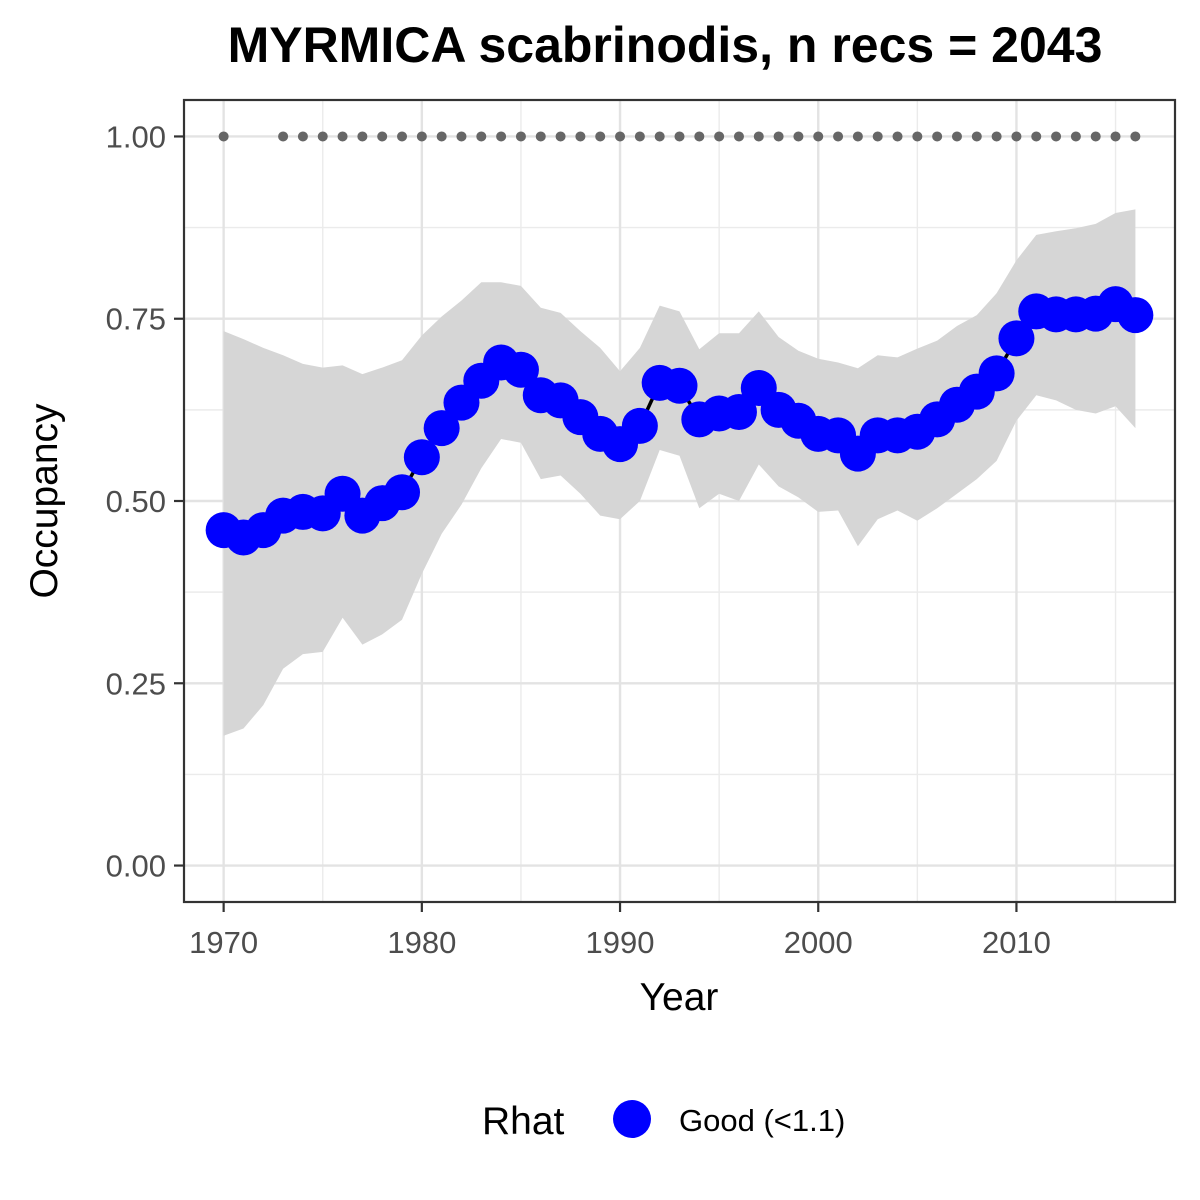 The image size is (1200, 1200). What do you see at coordinates (818, 942) in the screenshot?
I see `x-tick-label: 2000` at bounding box center [818, 942].